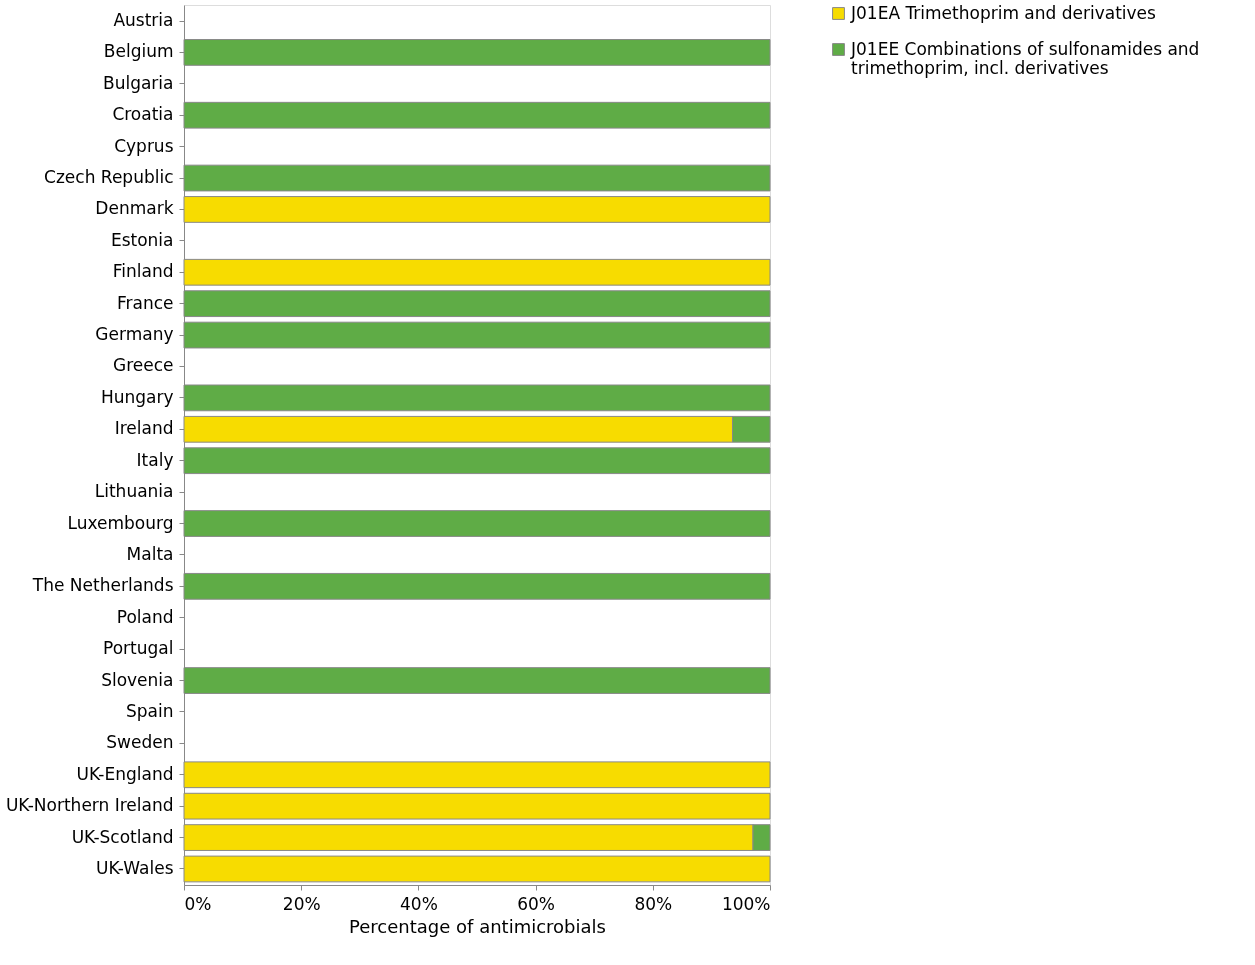 Image resolution: width=1255 pixels, height=965 pixels. What do you see at coordinates (143, 365) in the screenshot?
I see `y-tick-label: Greece` at bounding box center [143, 365].